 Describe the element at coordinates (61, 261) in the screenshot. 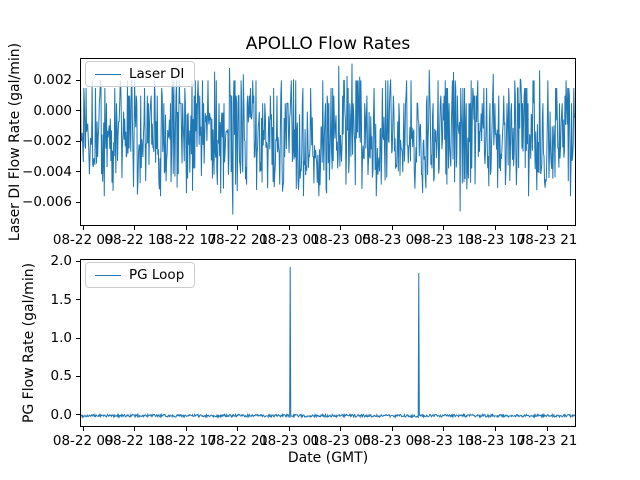

I see `y-tick-label: 2.0` at that location.